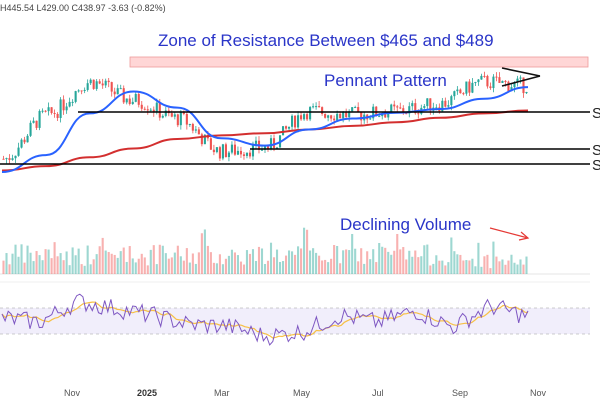  What do you see at coordinates (509, 233) in the screenshot?
I see `declining-volume-arrow` at bounding box center [509, 233].